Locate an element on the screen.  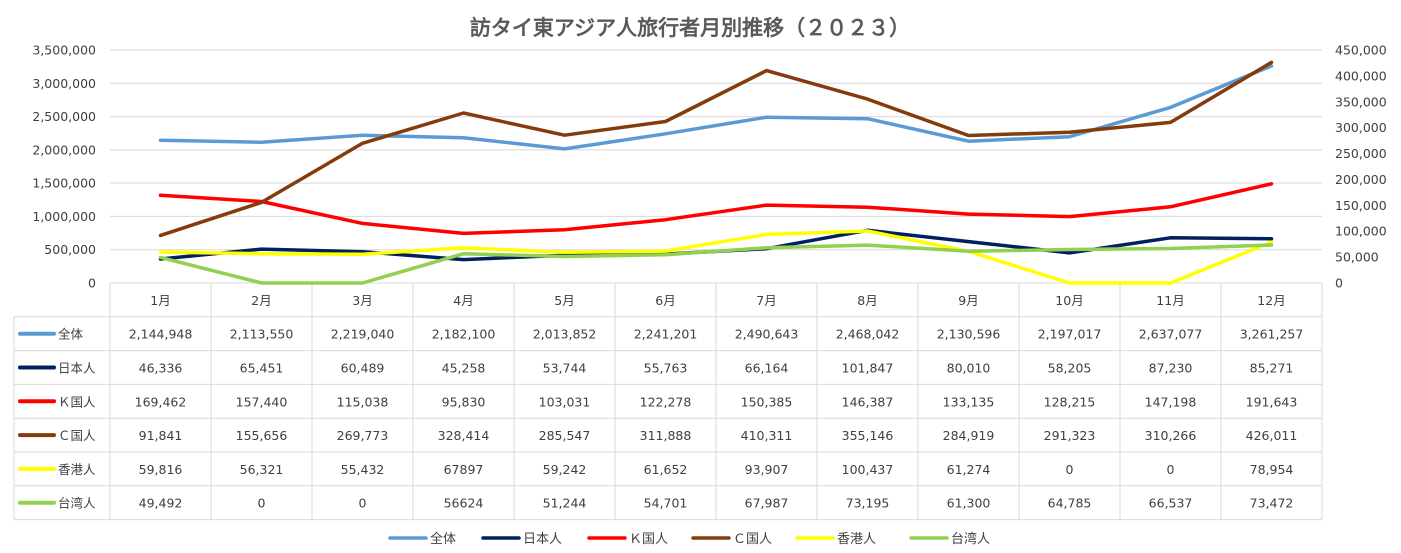
x-tick-label: 3月 is located at coordinates (362, 300).